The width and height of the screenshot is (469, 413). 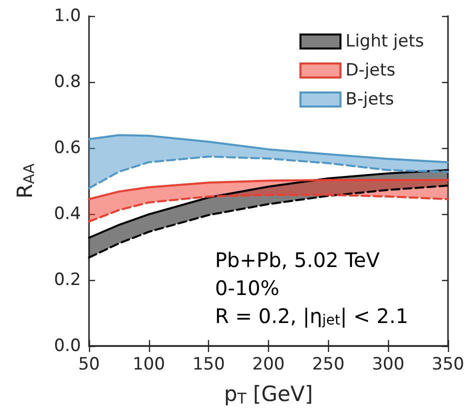 I want to click on annotation: Pb+Pb, 5.02 TeV, so click(x=297, y=260).